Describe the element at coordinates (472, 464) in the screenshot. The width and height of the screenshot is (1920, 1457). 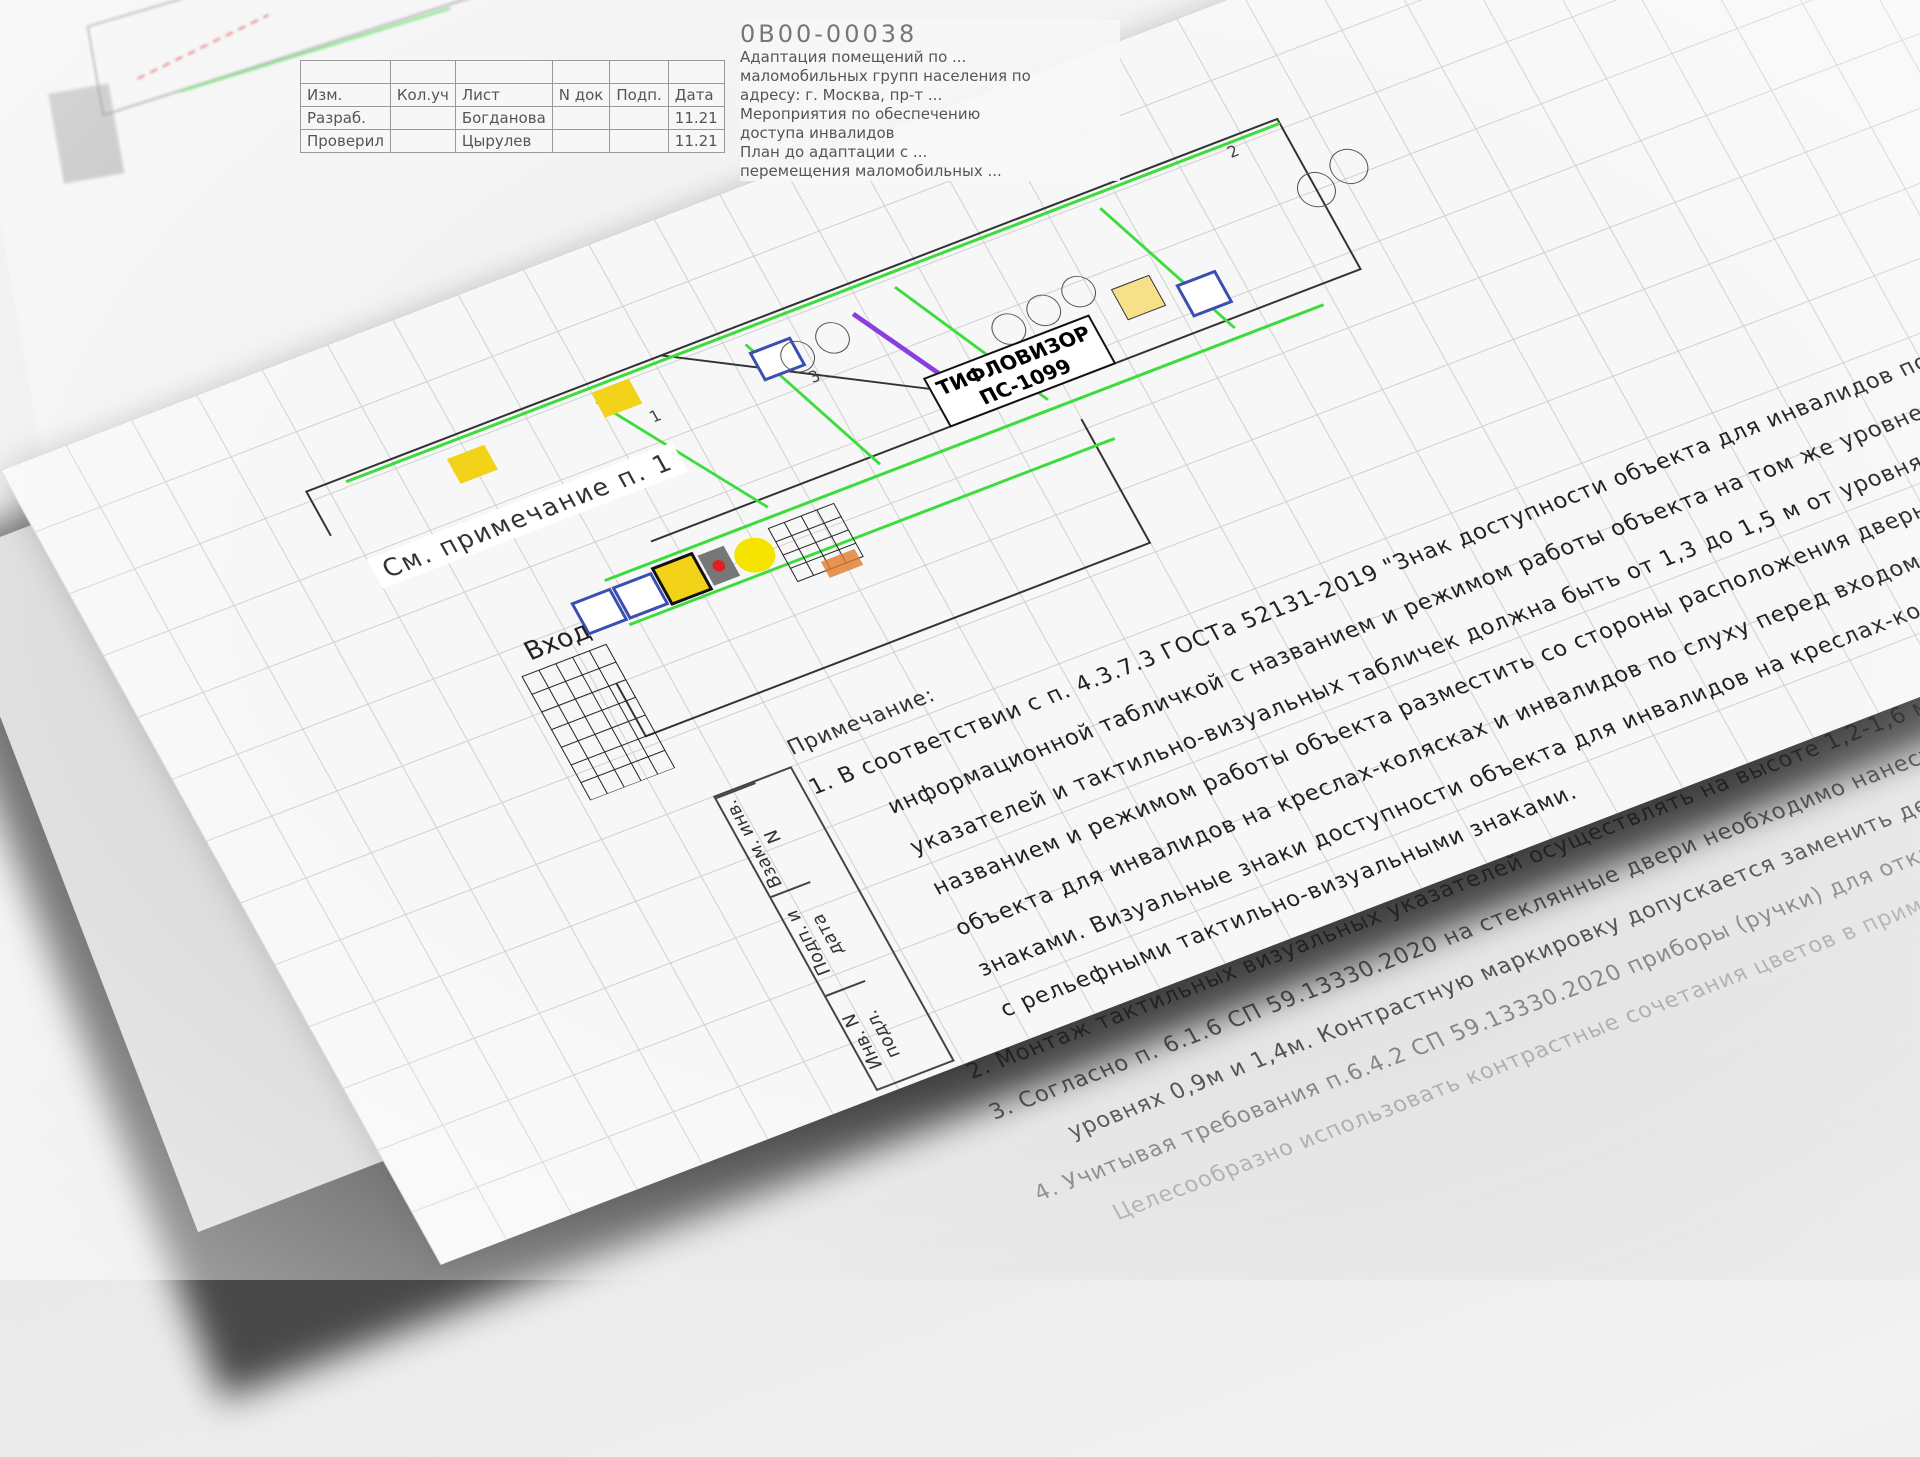
I see `tactile-sign-yellow` at that location.